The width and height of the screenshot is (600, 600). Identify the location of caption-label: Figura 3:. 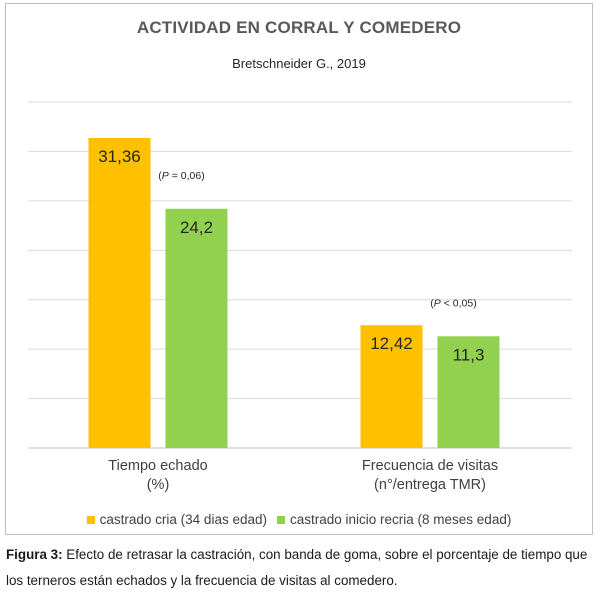
(34, 554).